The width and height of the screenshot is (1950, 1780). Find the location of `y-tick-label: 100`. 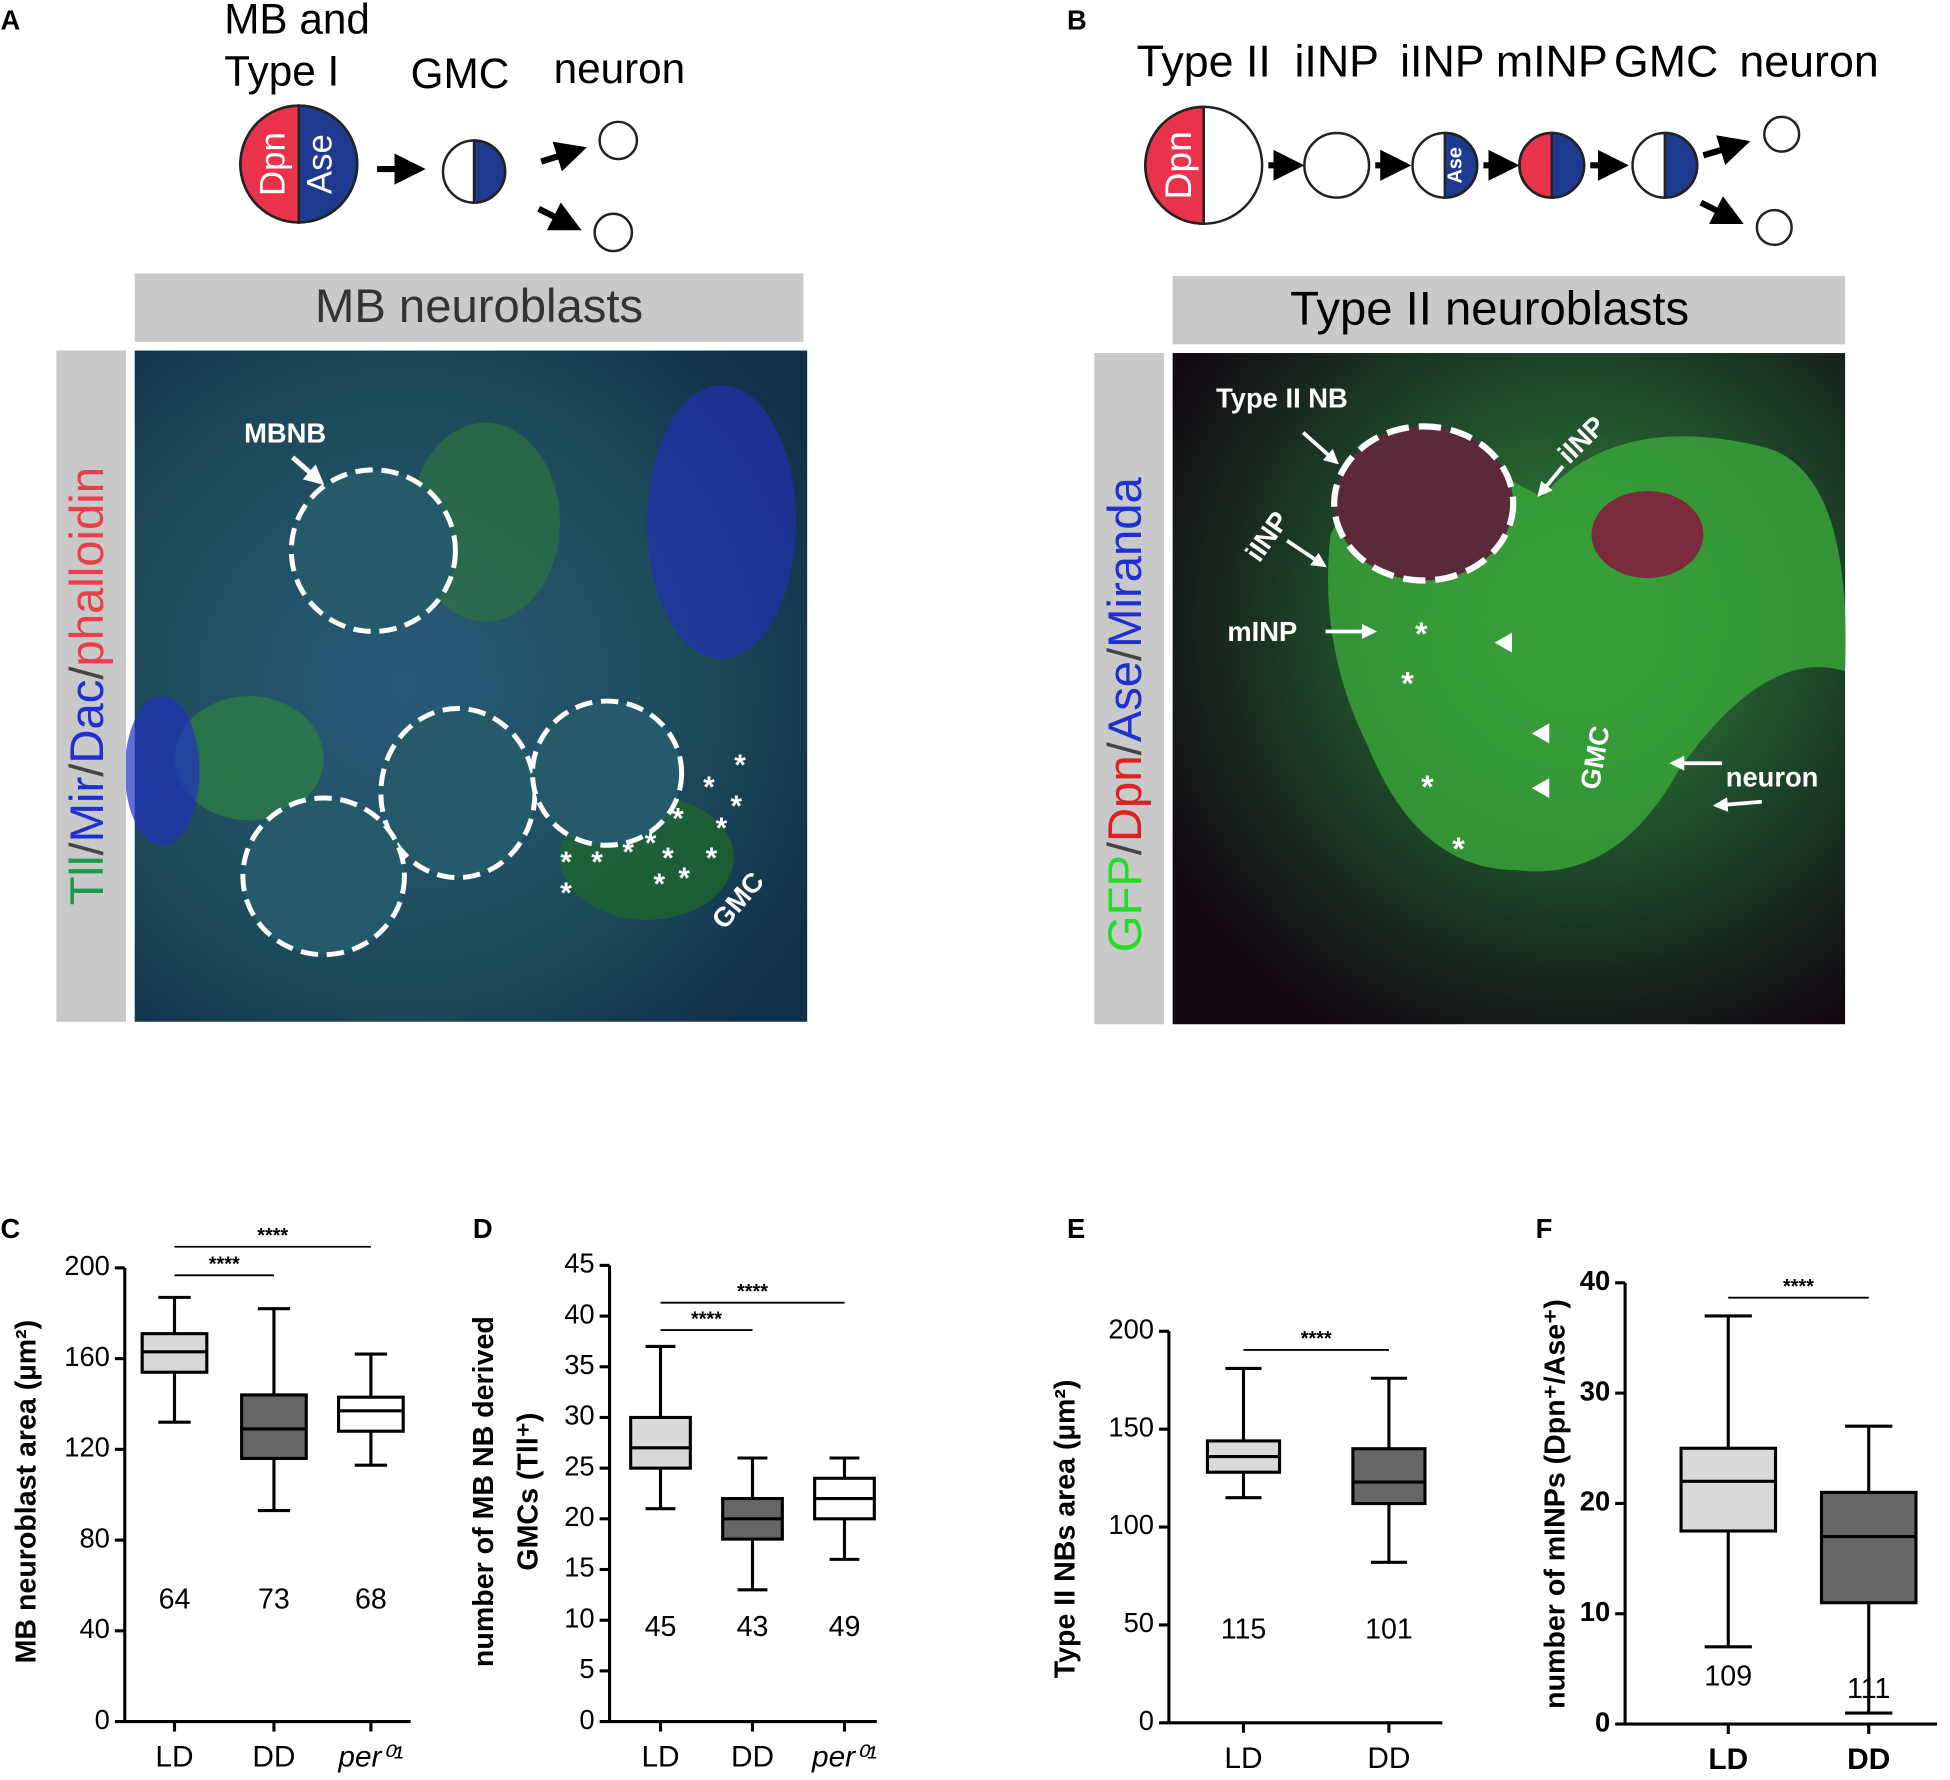

y-tick-label: 100 is located at coordinates (1131, 1524).